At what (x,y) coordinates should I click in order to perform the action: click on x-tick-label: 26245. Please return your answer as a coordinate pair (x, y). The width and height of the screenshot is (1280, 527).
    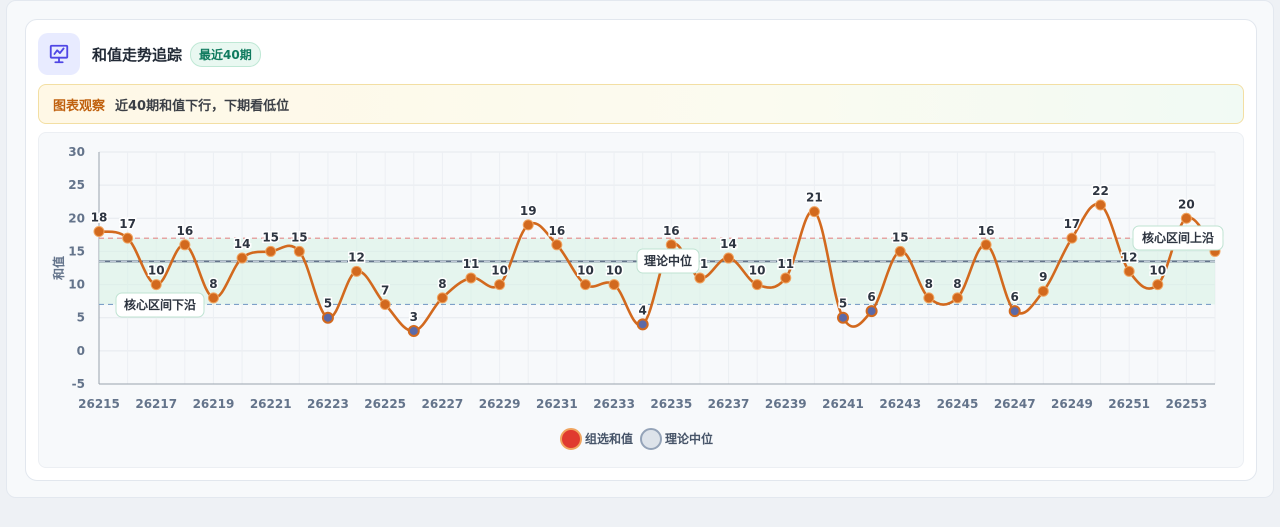
    Looking at the image, I should click on (958, 404).